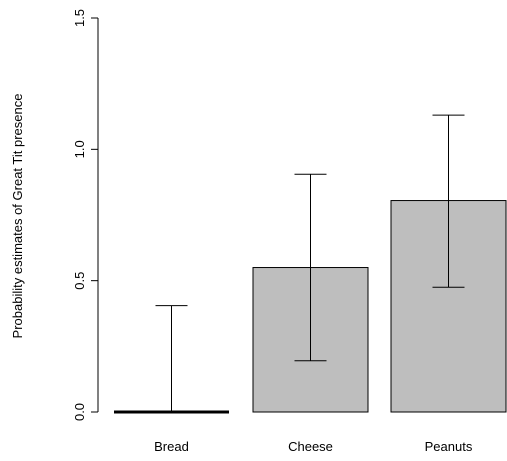  I want to click on category-label-bread: Bread, so click(171, 446).